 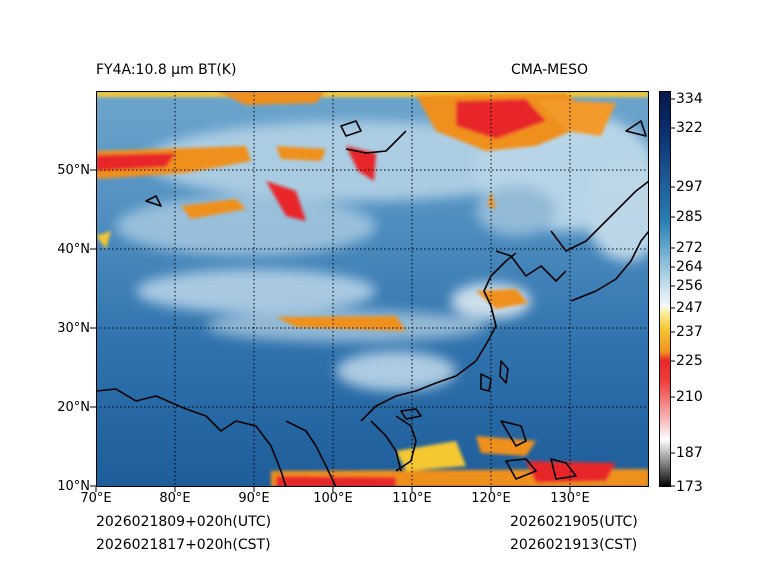 I want to click on lon-tick-marks, so click(x=333, y=489).